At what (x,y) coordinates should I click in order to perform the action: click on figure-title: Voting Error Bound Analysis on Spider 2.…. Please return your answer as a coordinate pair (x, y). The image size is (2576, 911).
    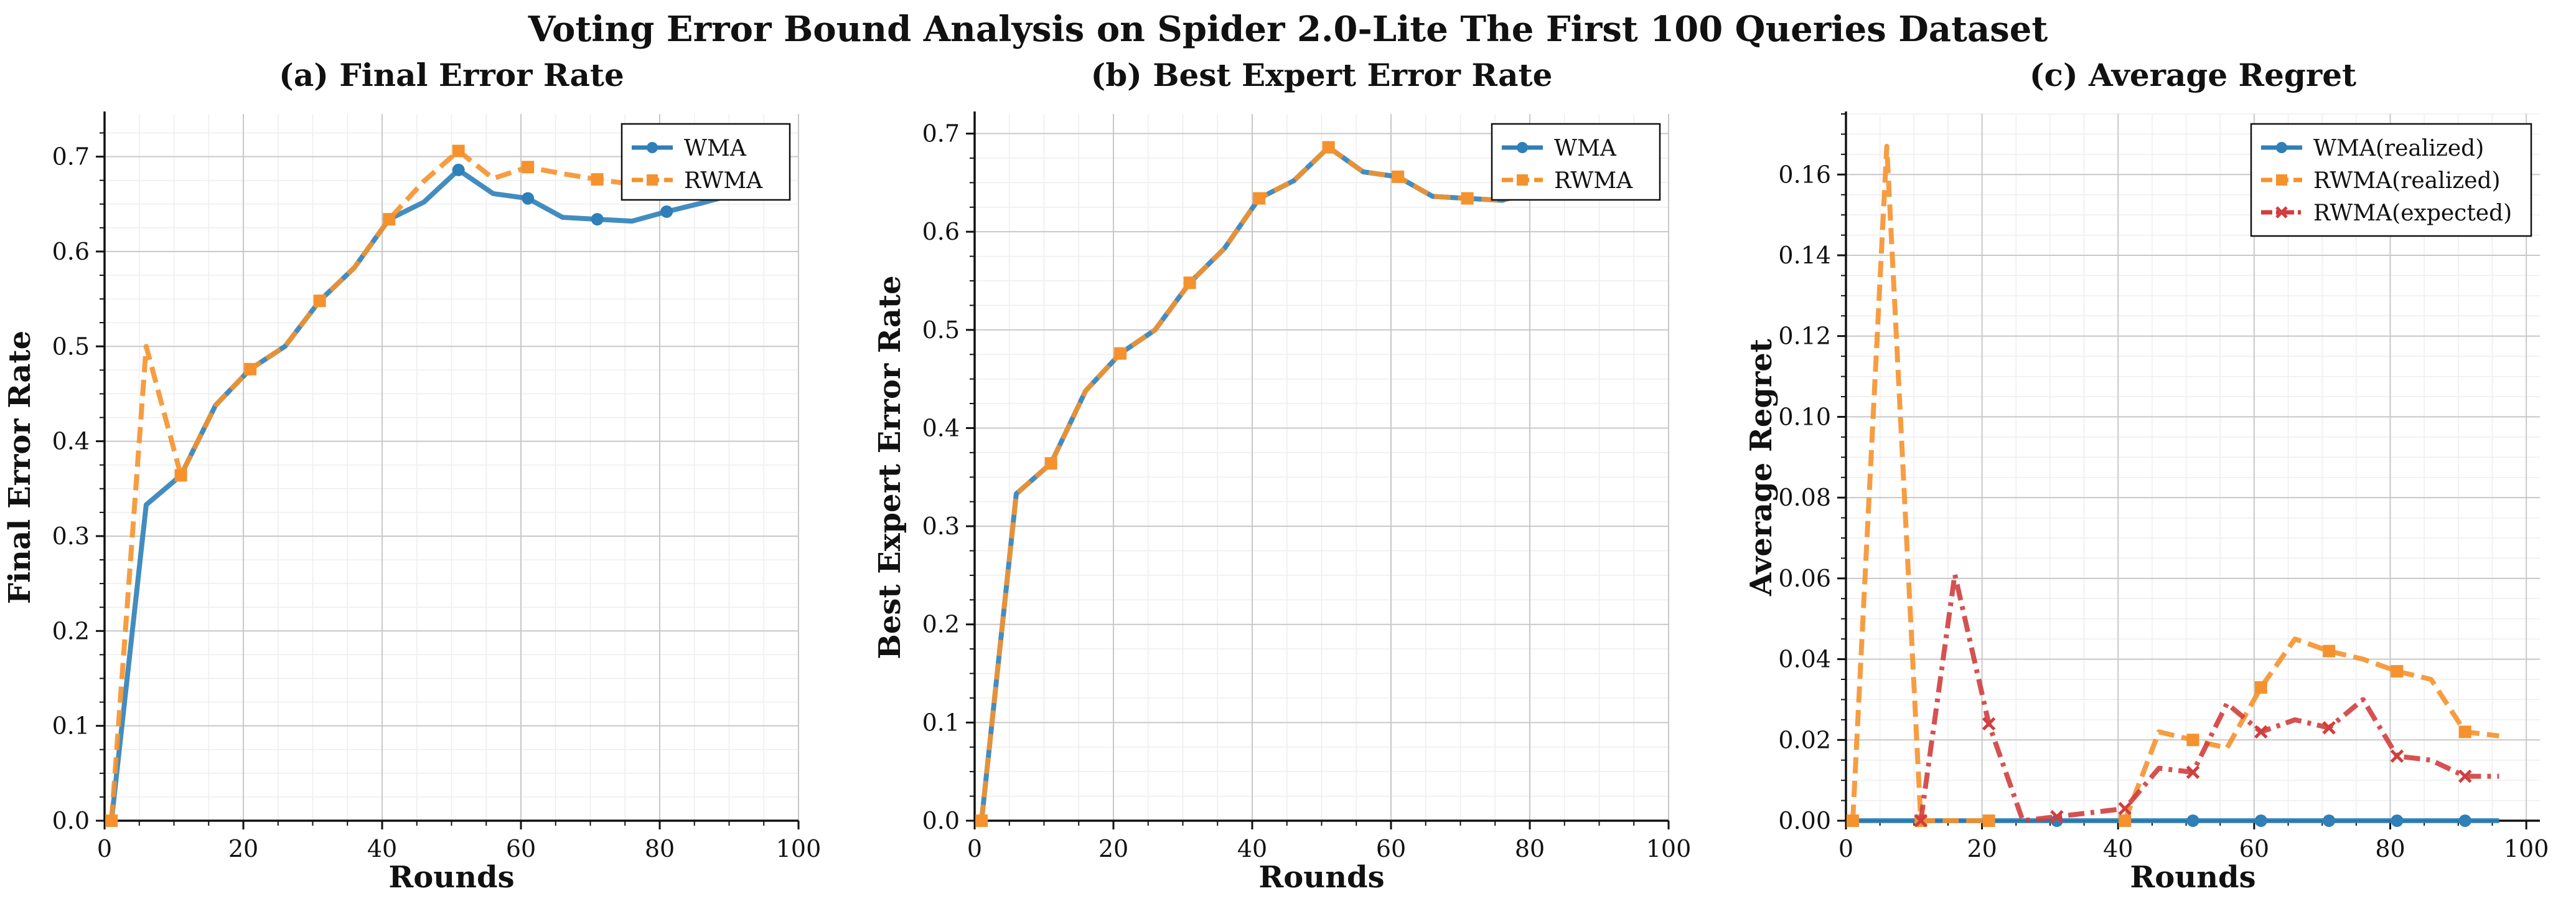
    Looking at the image, I should click on (1288, 29).